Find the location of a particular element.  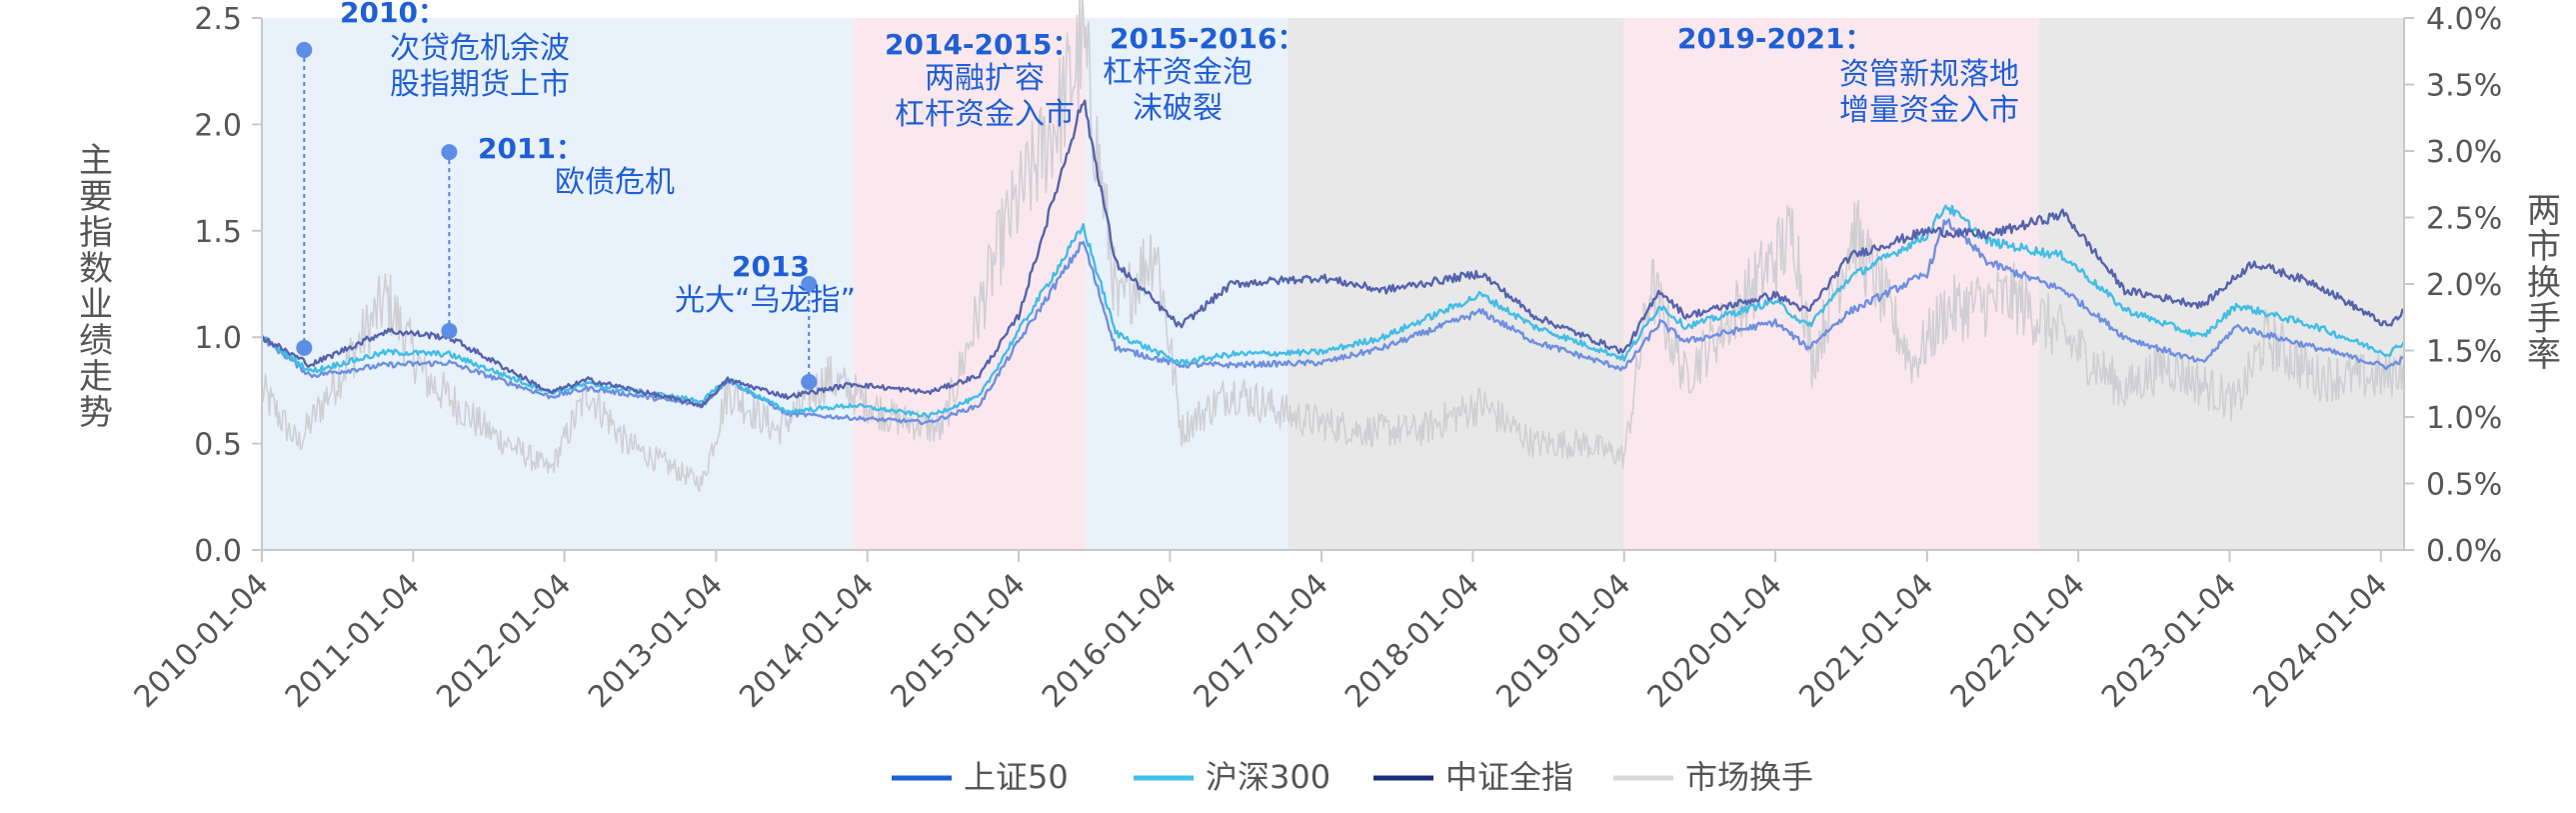

x-tick-label-1: 2011-01-04 is located at coordinates (353, 641).